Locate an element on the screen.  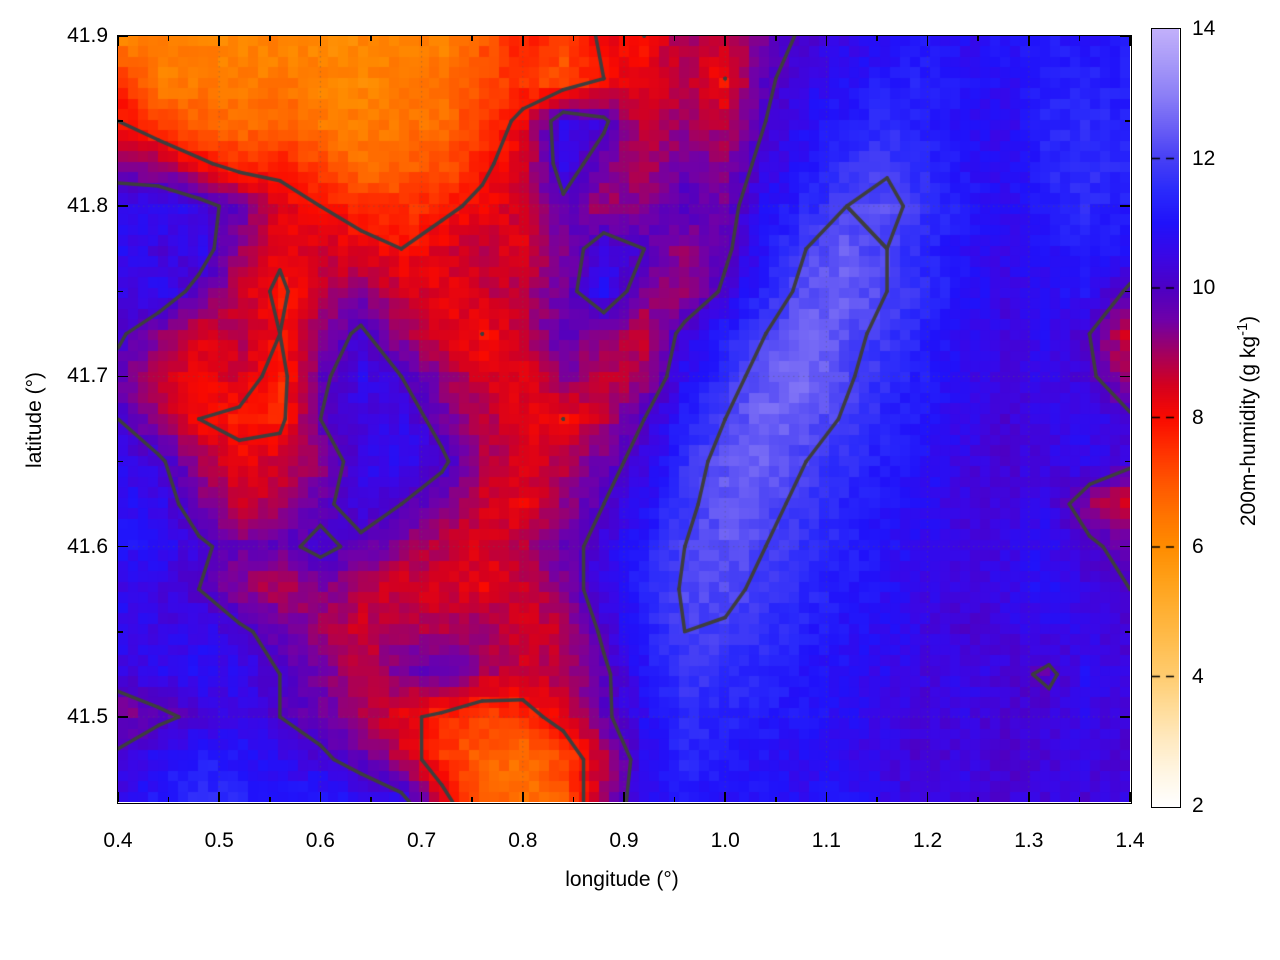
x-tick-label: 0.6 is located at coordinates (320, 840).